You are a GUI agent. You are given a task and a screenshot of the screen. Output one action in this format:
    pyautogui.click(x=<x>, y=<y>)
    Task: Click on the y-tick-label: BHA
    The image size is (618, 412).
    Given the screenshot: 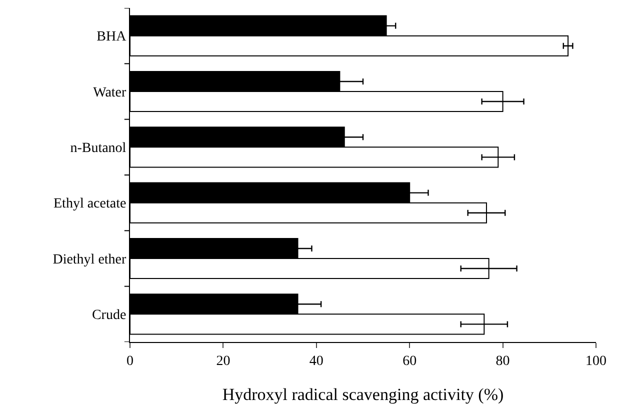 What is the action you would take?
    pyautogui.click(x=112, y=37)
    